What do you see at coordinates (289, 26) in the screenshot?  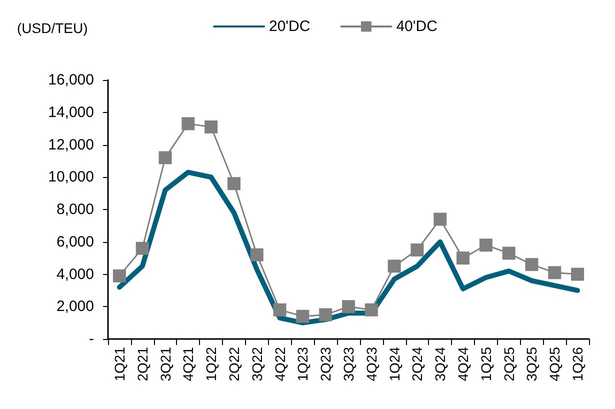 I see `legend-label: 20'DC` at bounding box center [289, 26].